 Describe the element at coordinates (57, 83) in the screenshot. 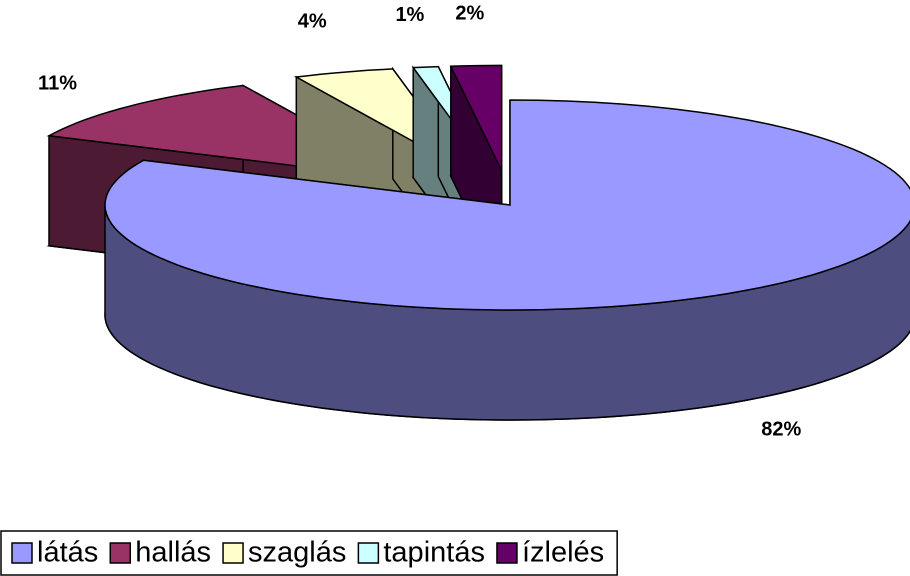

I see `data-label: 11%` at that location.